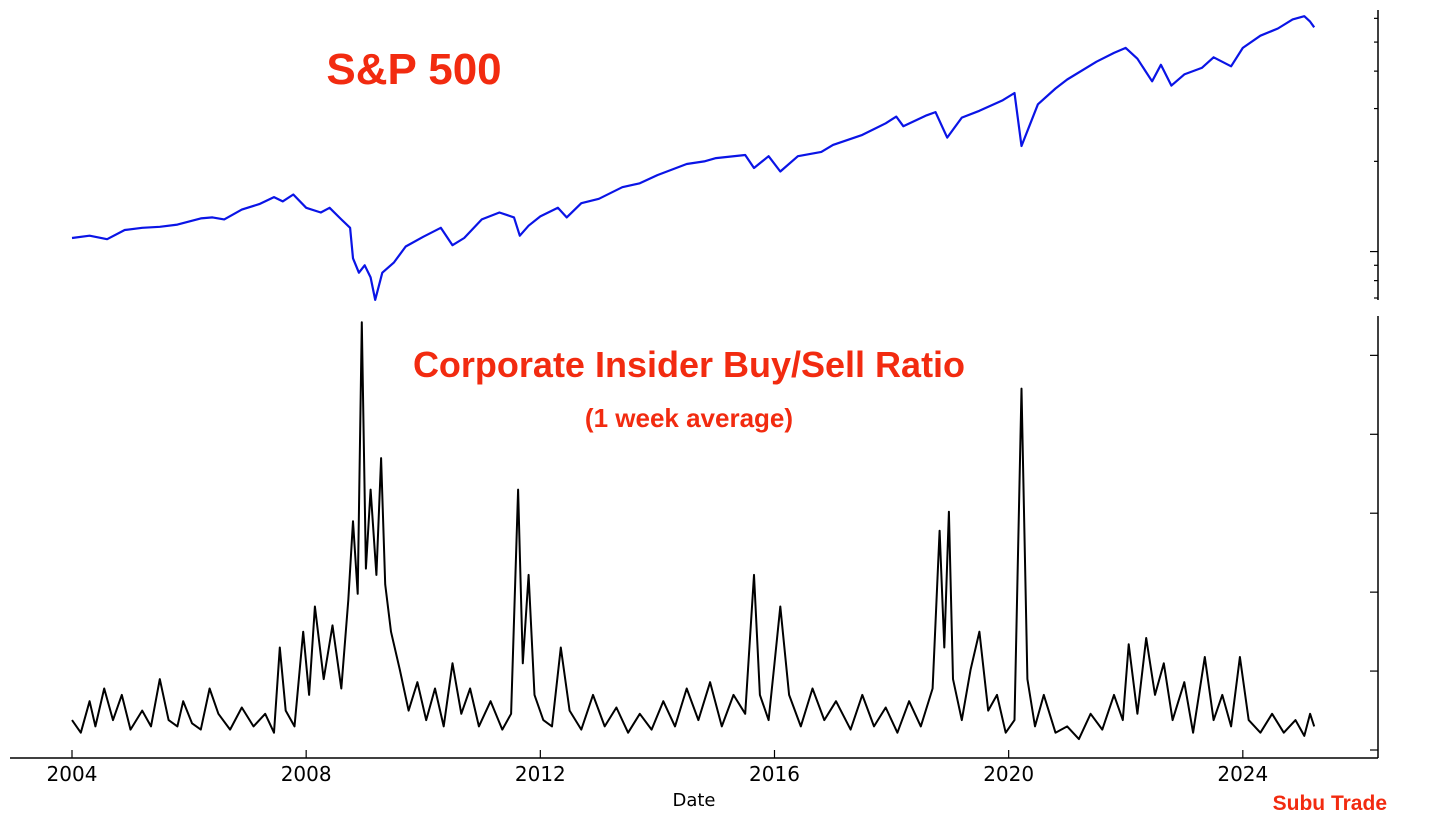  I want to click on x-tick-label: 2016, so click(774, 774).